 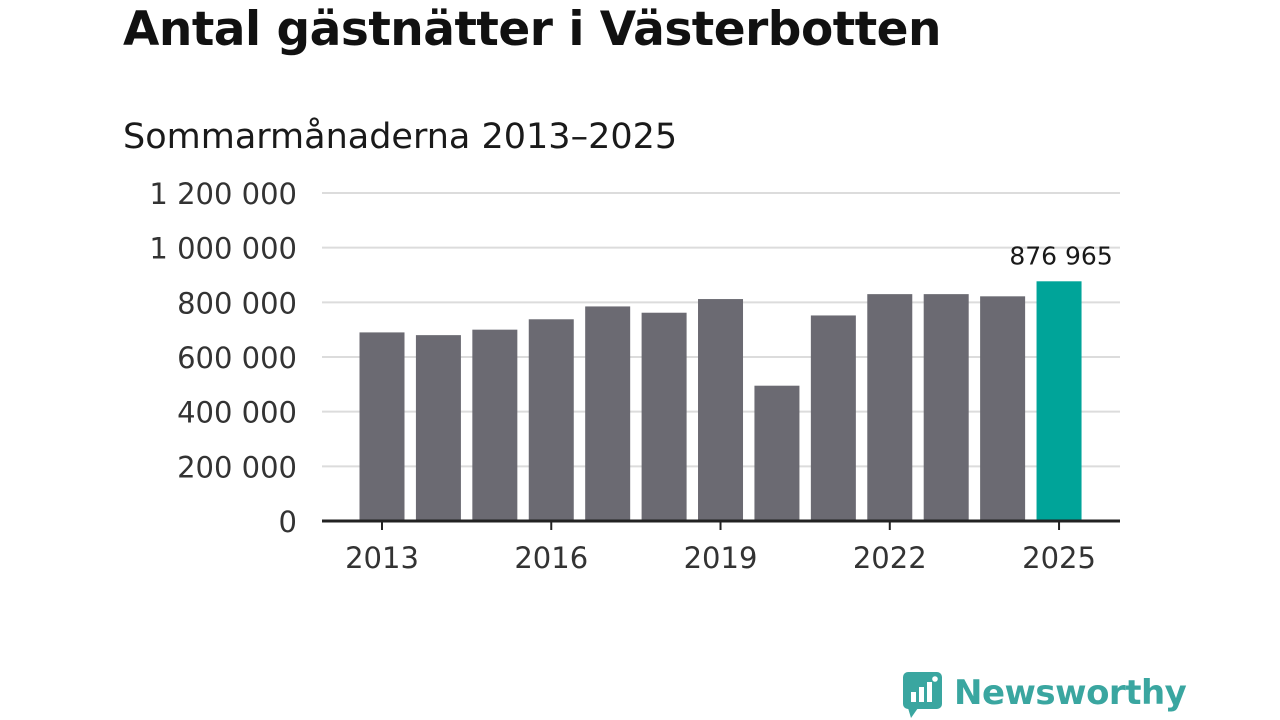 What do you see at coordinates (946, 407) in the screenshot?
I see `bar-2023` at bounding box center [946, 407].